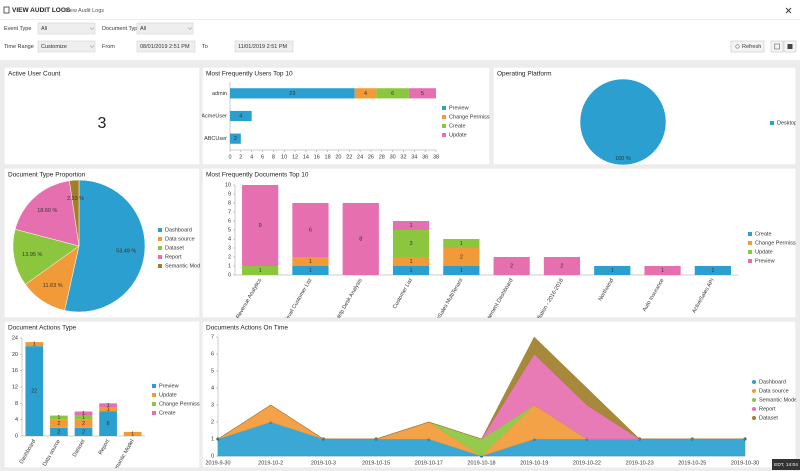  What do you see at coordinates (229, 157) in the screenshot?
I see `x-tick-label: 0` at bounding box center [229, 157].